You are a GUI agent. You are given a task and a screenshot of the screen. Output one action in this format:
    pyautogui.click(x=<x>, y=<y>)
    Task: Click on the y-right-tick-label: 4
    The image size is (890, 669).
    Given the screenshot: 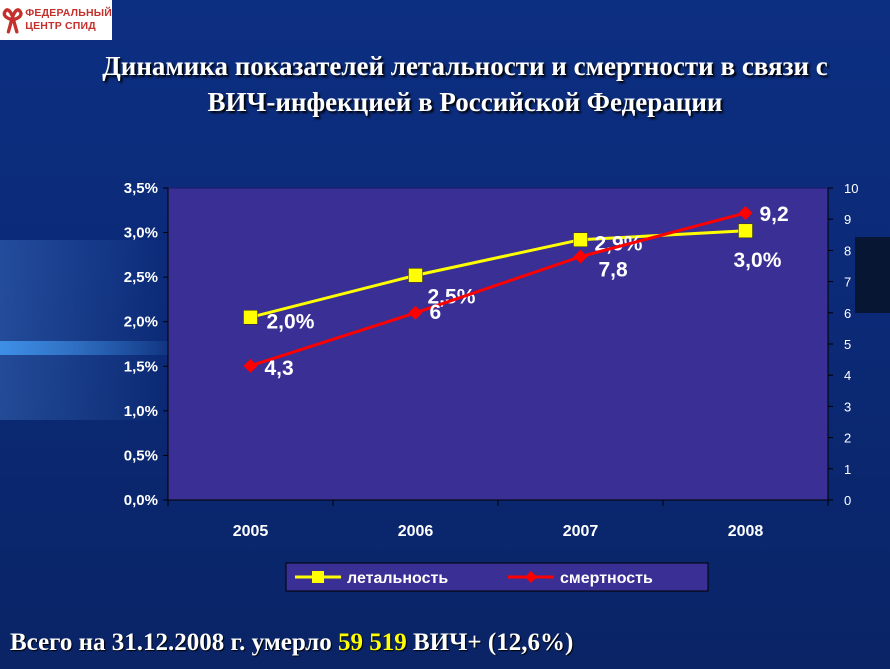 What is the action you would take?
    pyautogui.click(x=847, y=375)
    